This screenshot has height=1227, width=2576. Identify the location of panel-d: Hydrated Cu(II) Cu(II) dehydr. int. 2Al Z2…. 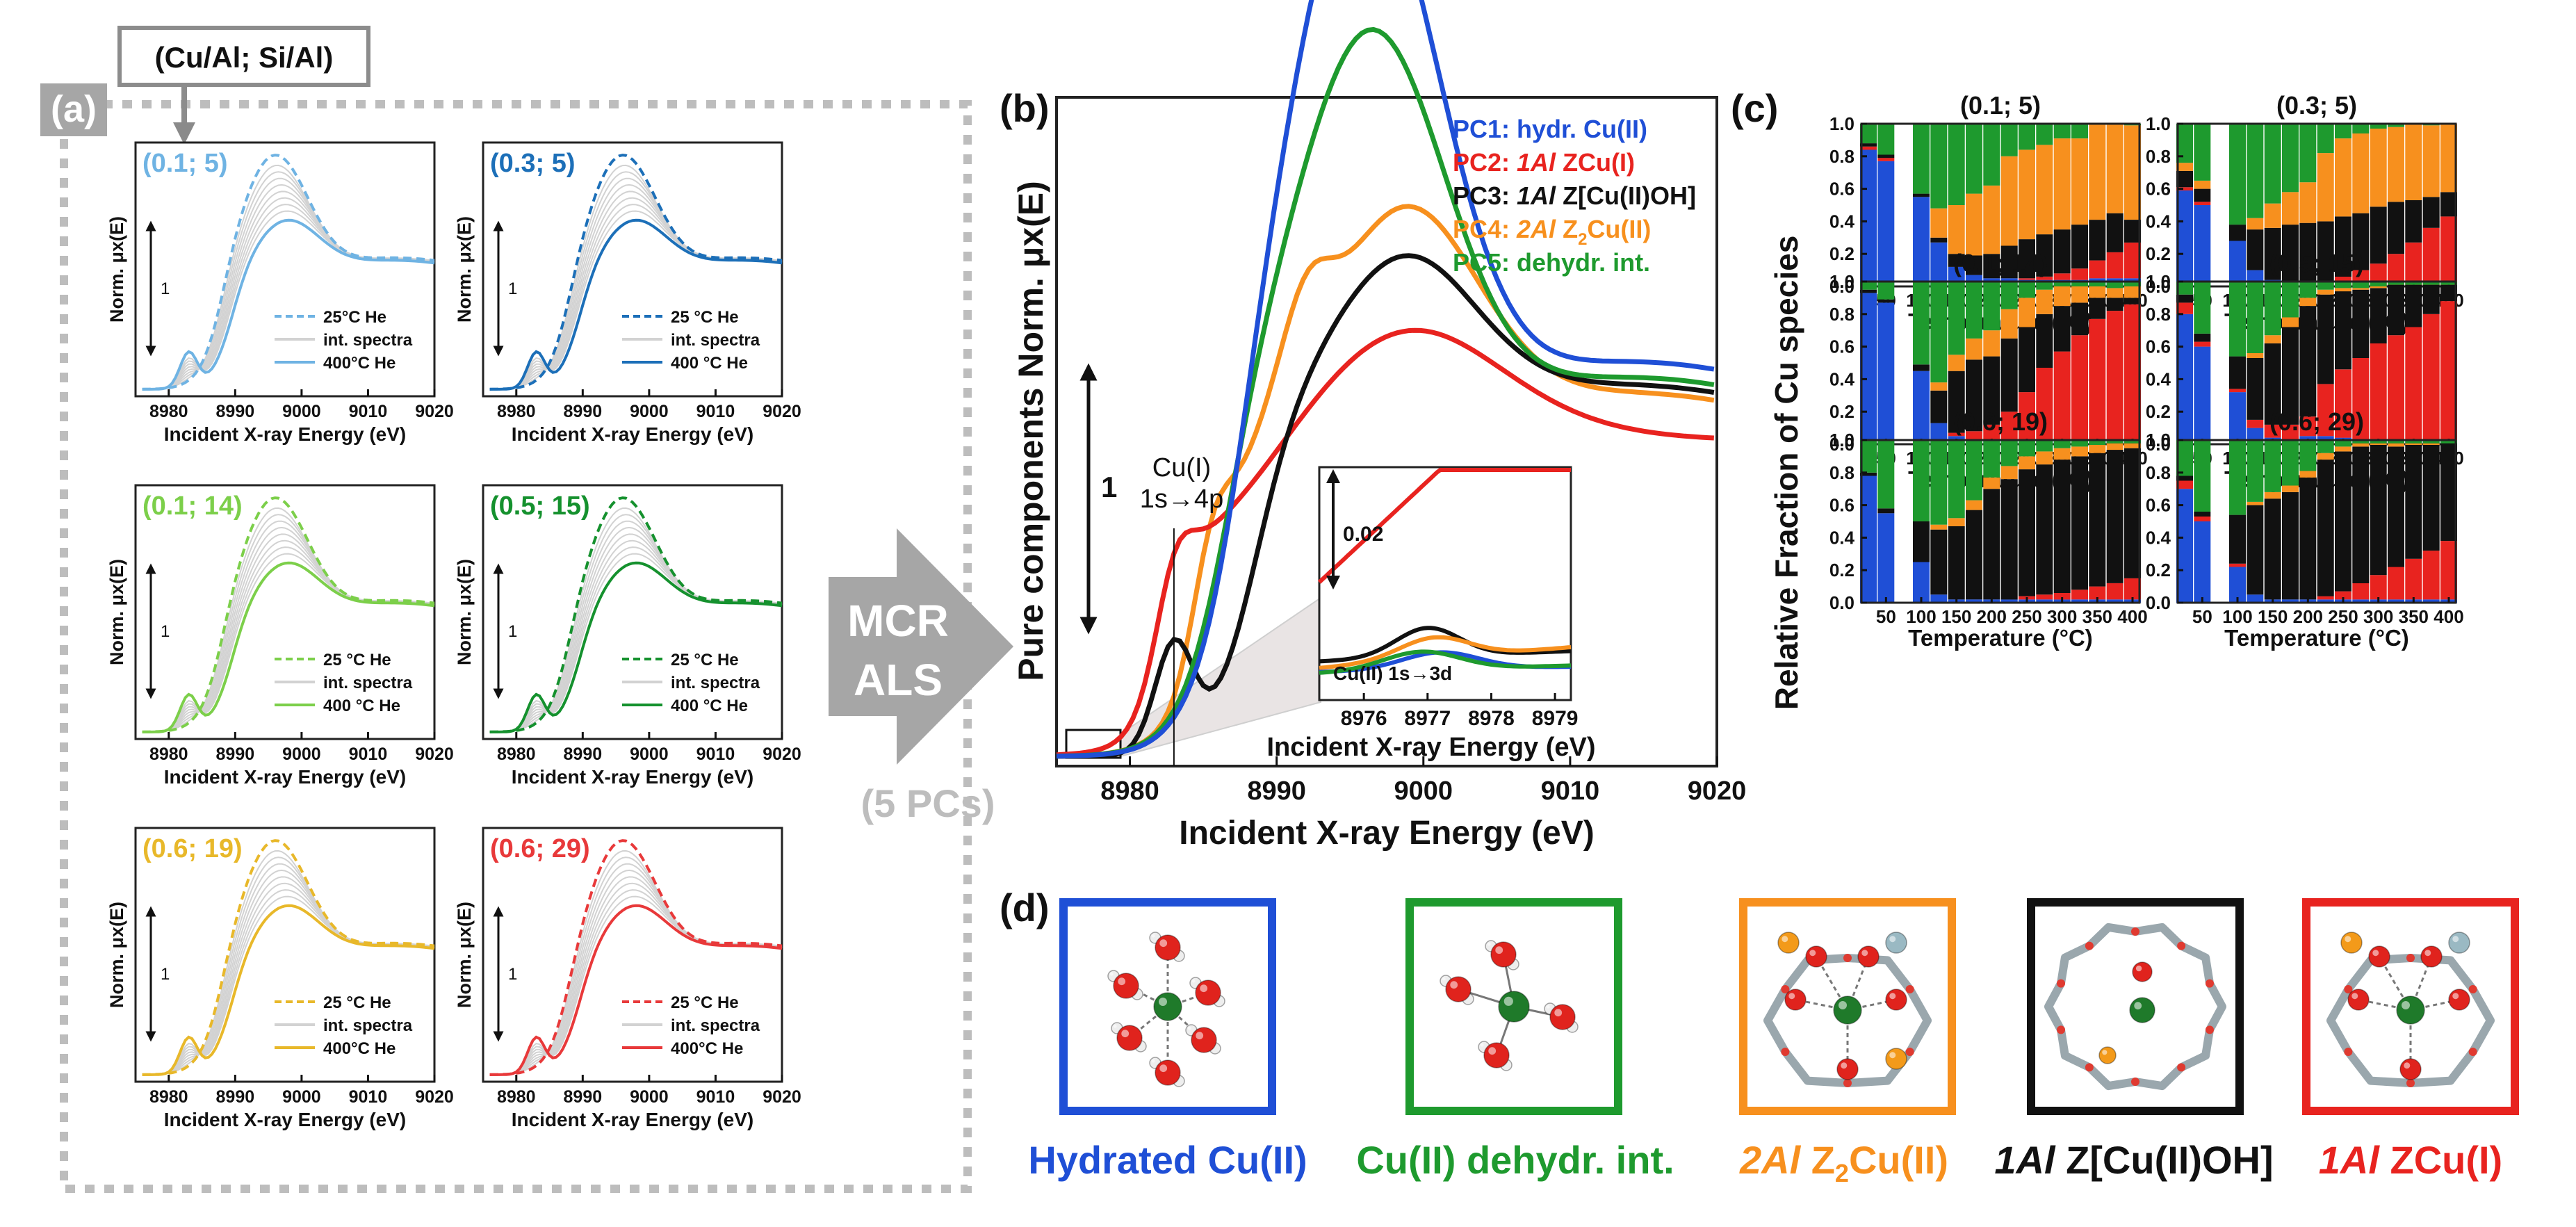
(1773, 1042).